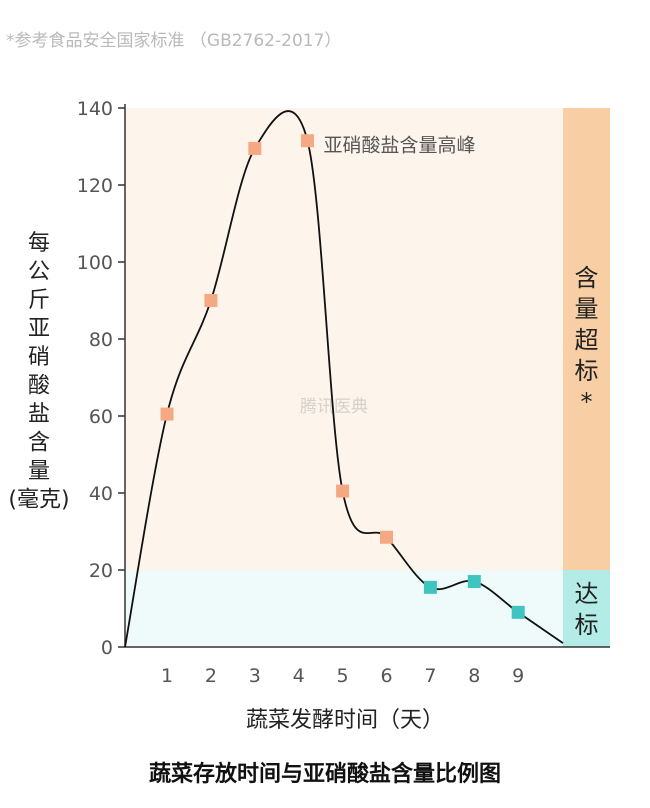  I want to click on y-axis-title-char: 亚, so click(39, 329).